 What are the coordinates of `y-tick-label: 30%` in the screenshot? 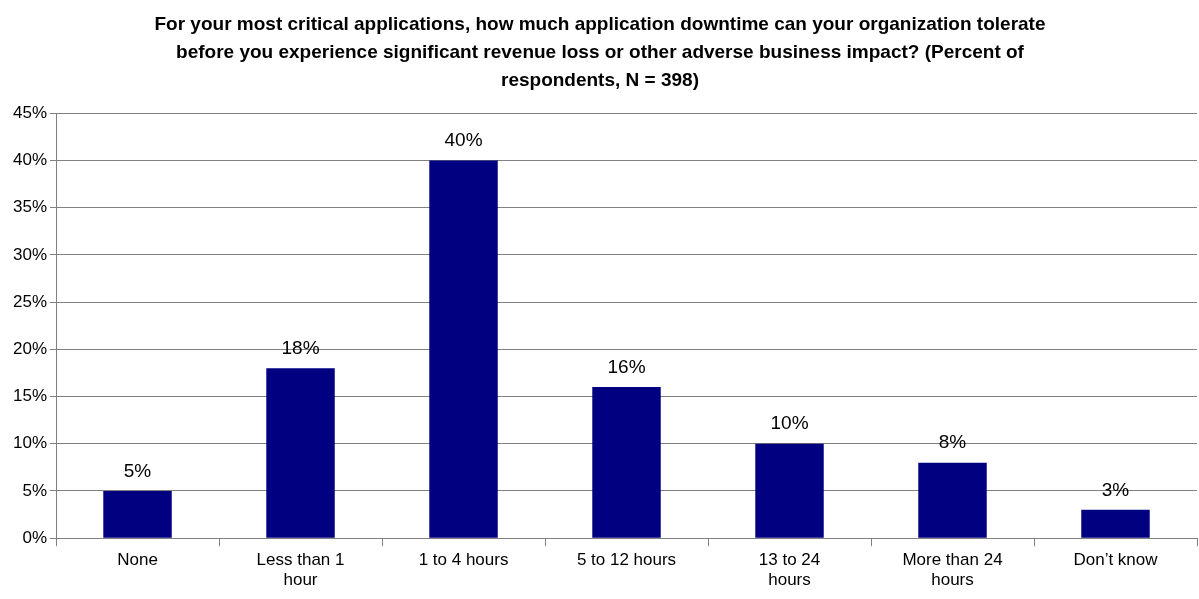 It's located at (30, 254).